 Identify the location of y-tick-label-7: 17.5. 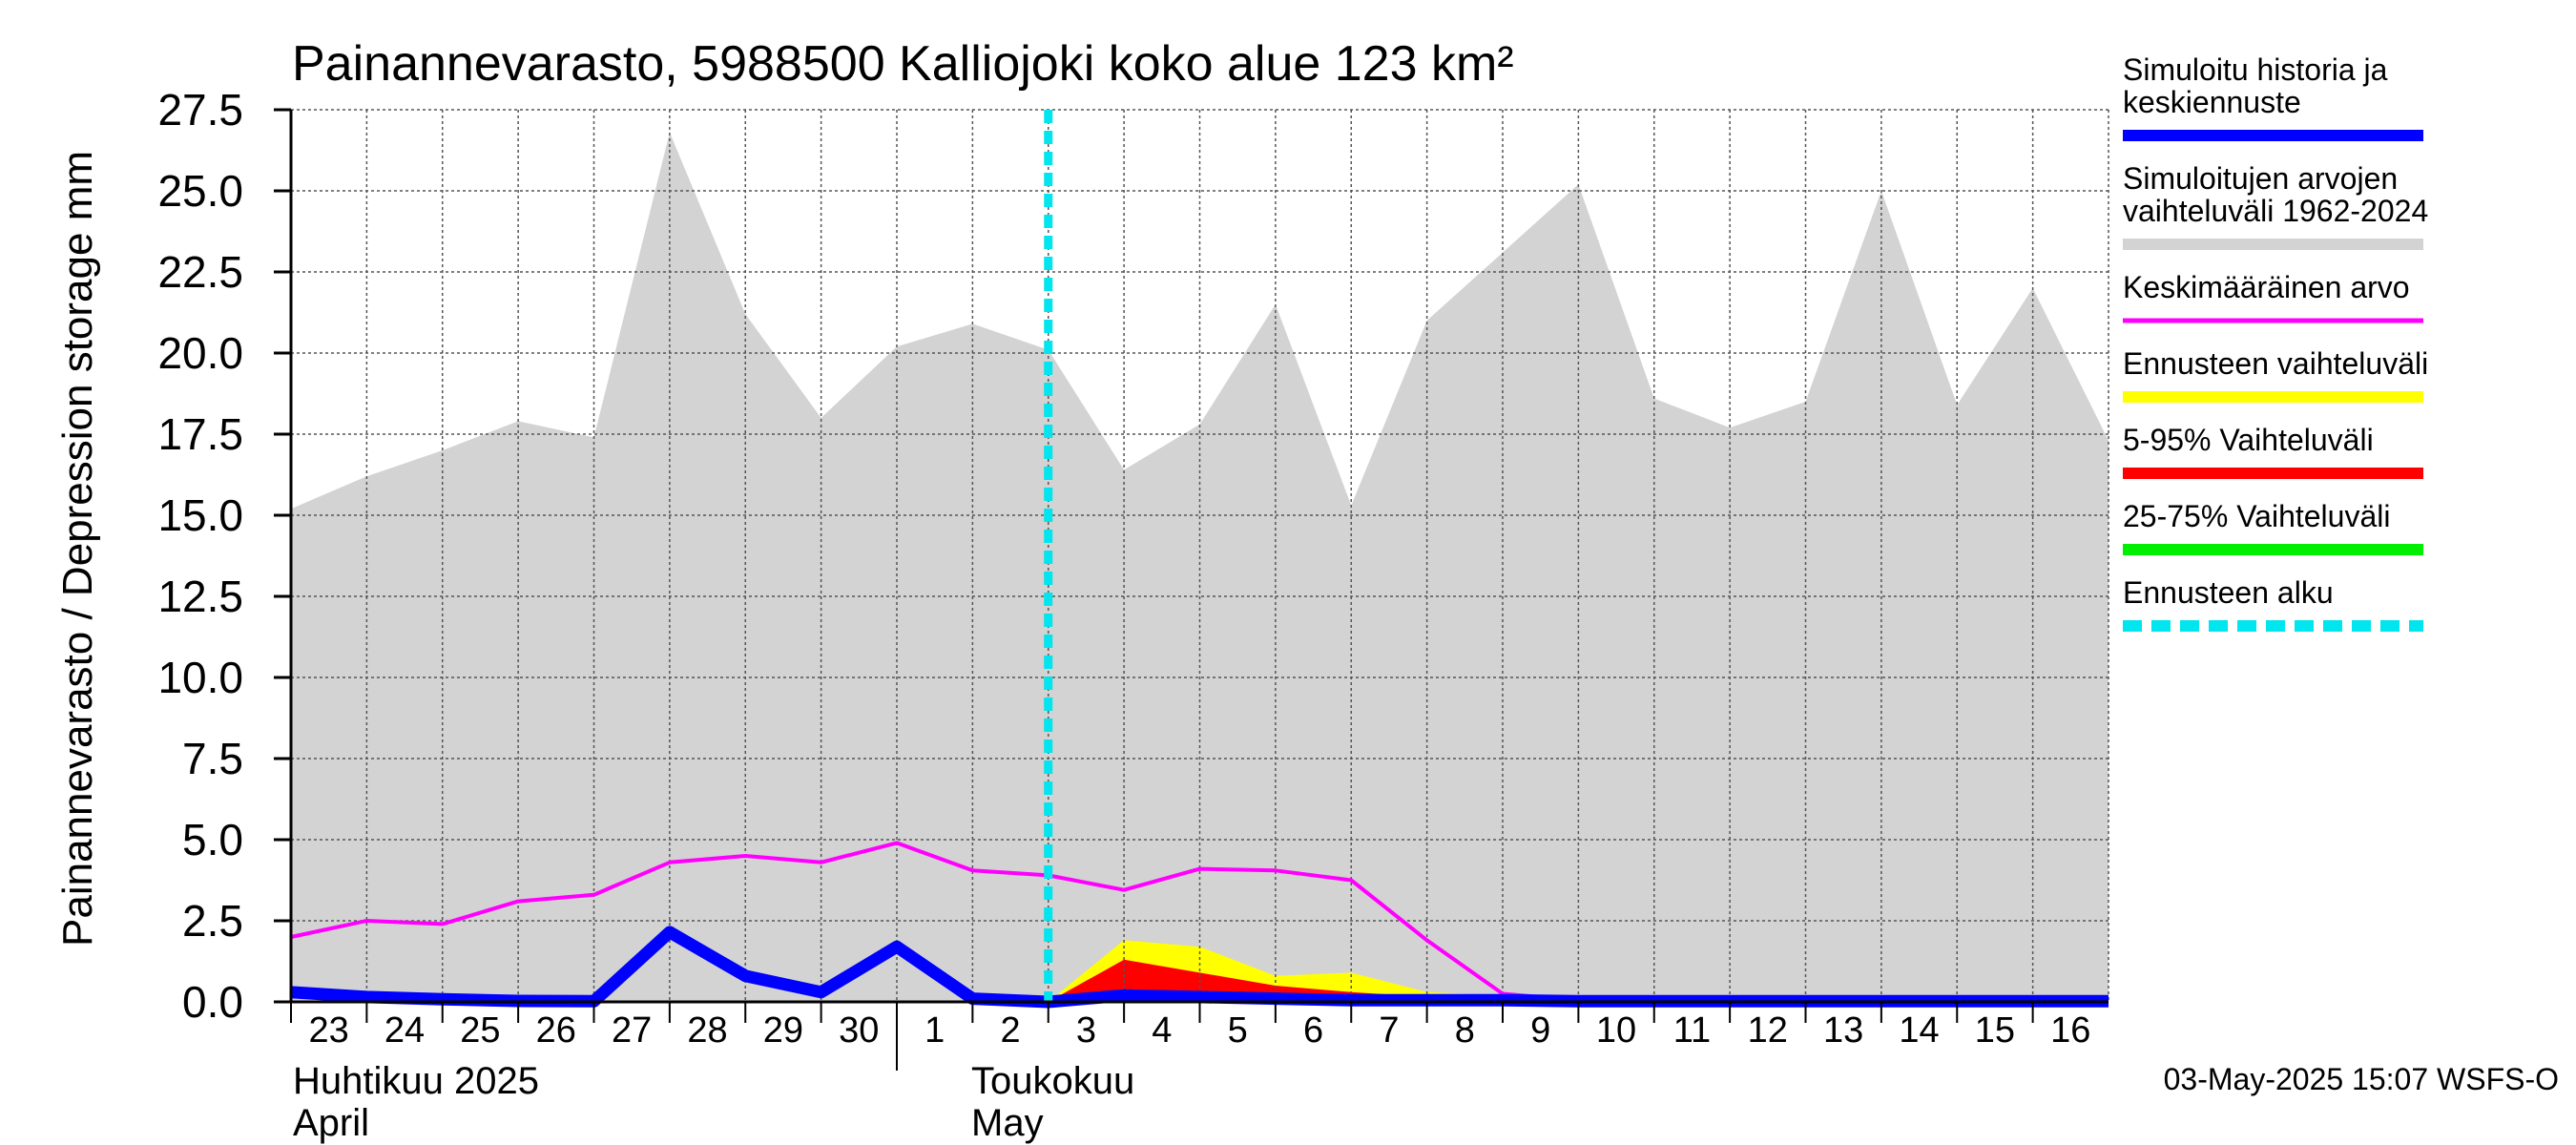
(200, 434).